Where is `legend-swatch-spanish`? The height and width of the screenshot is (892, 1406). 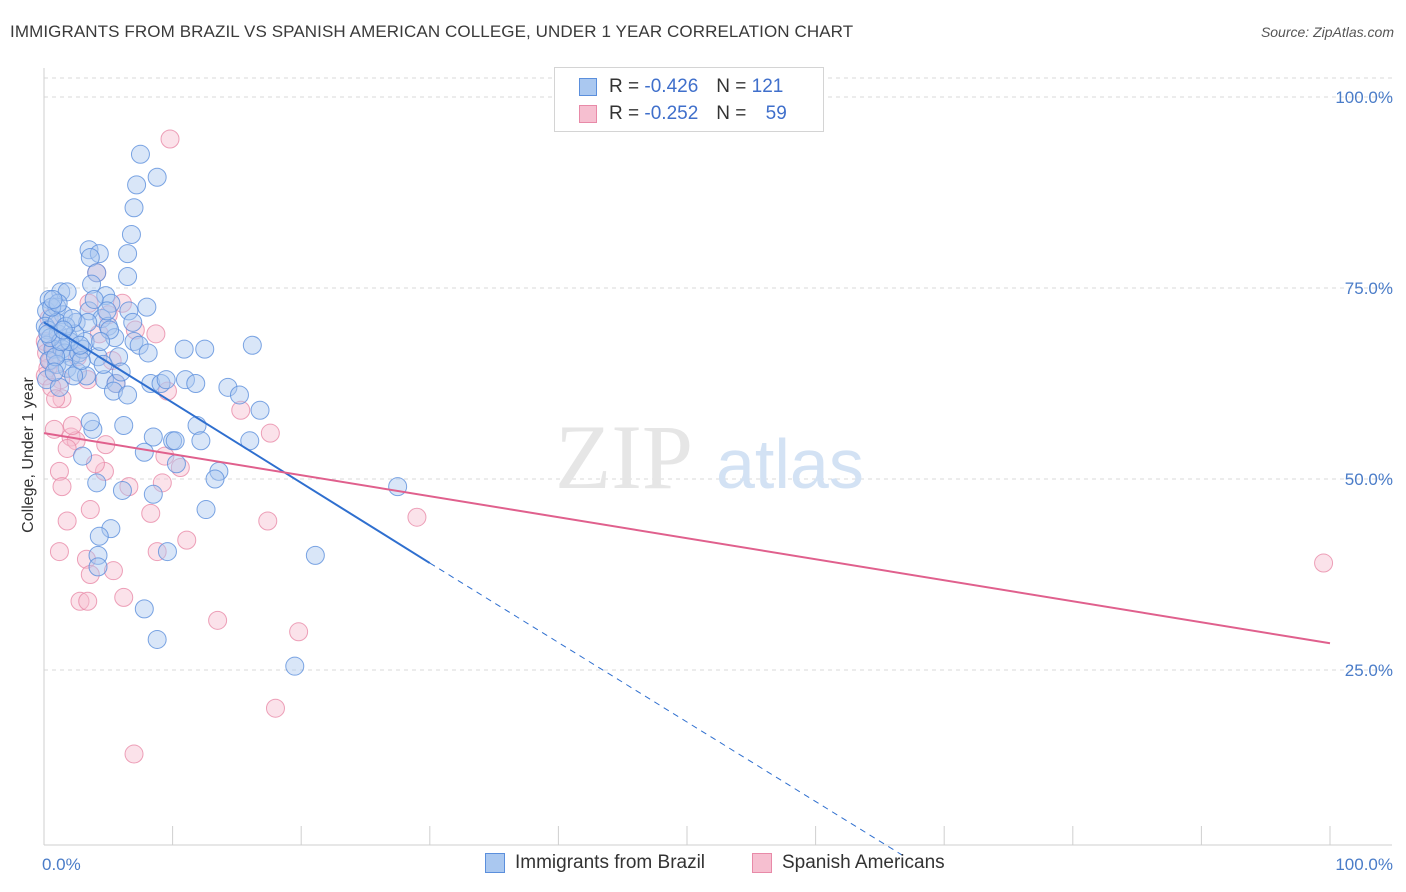 legend-swatch-spanish is located at coordinates (762, 863).